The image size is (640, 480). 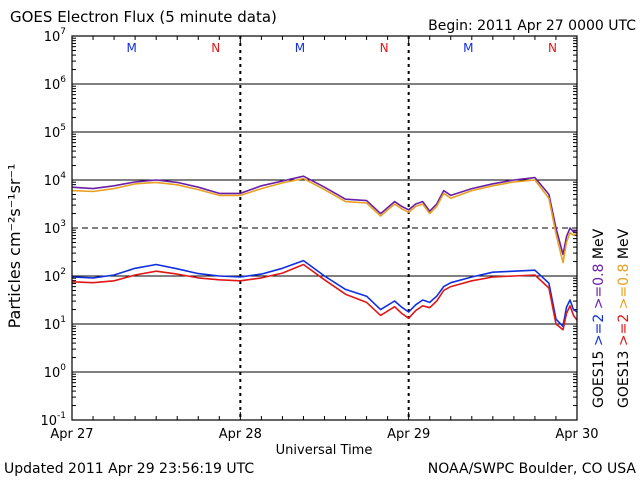 What do you see at coordinates (55, 36) in the screenshot?
I see `y-tick-label: 10⁷` at bounding box center [55, 36].